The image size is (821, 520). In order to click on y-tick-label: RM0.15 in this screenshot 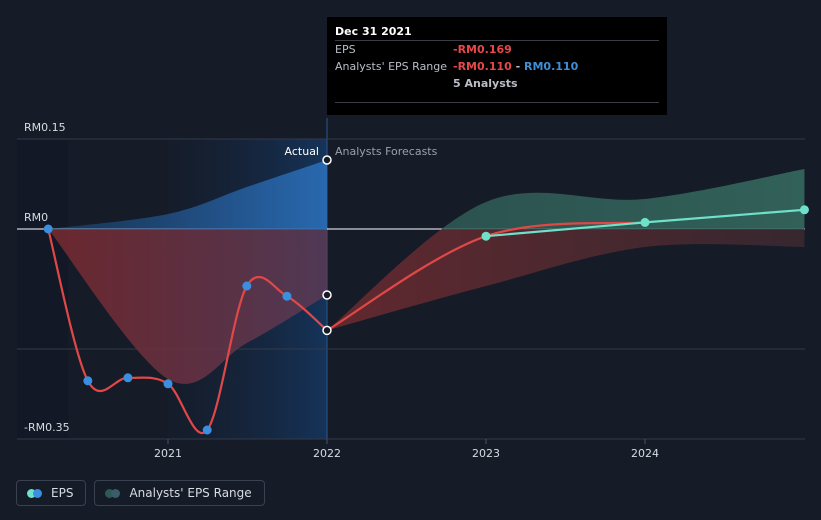, I will do `click(45, 127)`.